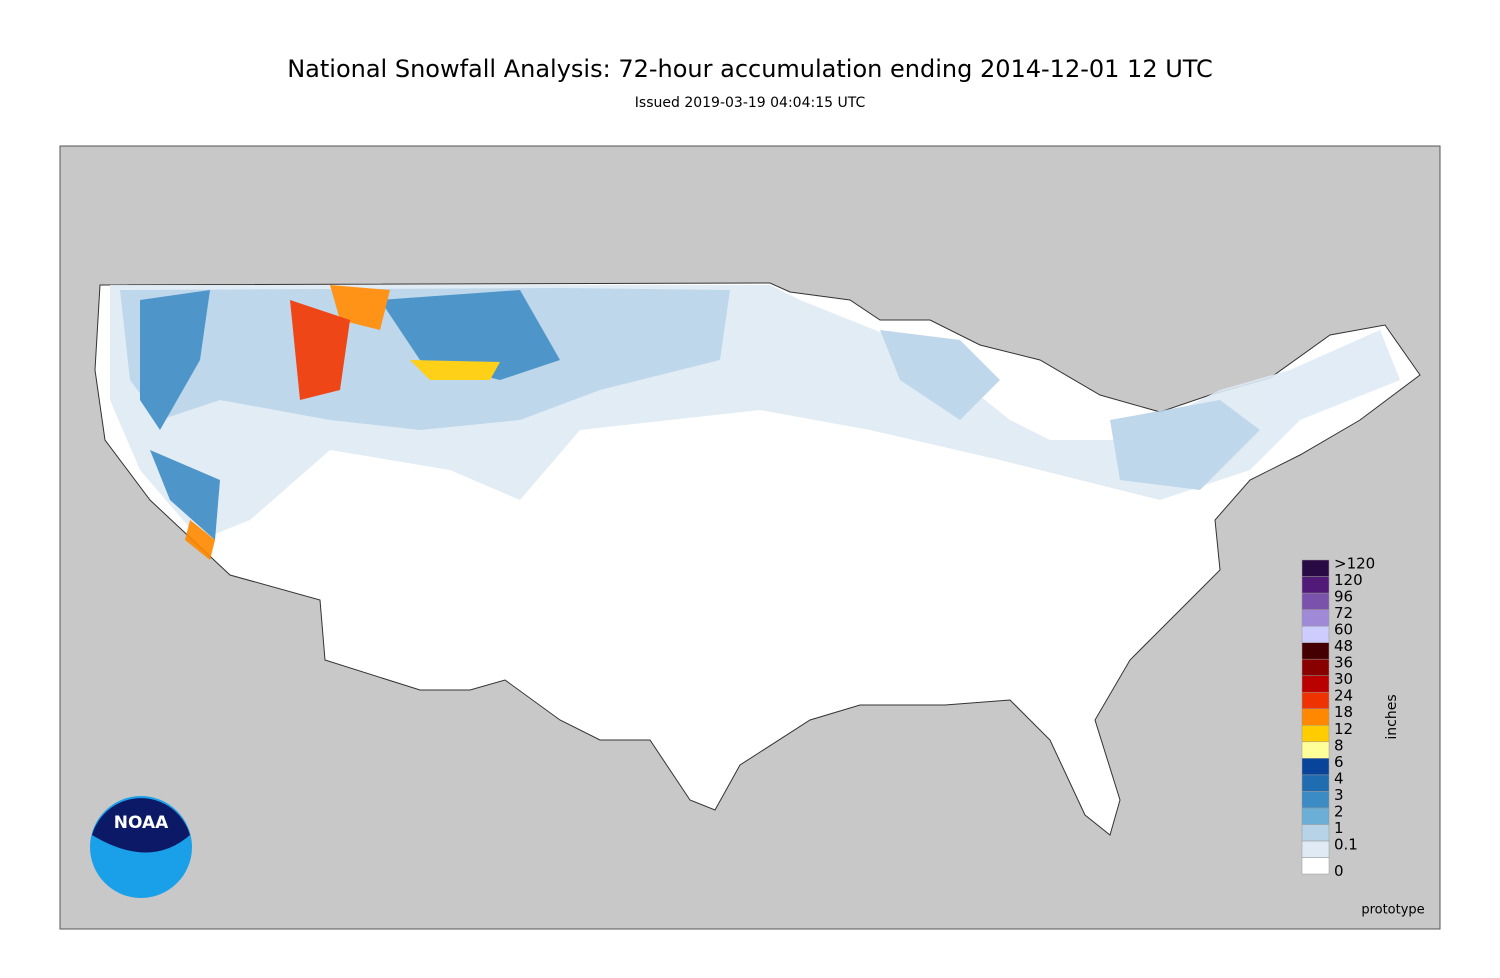  I want to click on legend-label: 0.1, so click(1346, 844).